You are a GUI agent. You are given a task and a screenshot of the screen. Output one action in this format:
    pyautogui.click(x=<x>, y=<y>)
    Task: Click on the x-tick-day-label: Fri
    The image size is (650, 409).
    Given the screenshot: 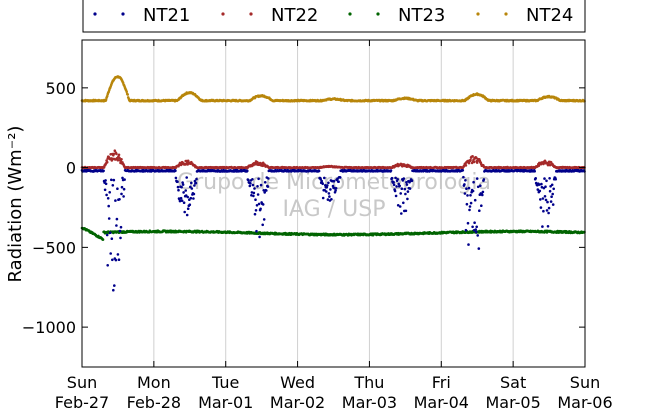 What is the action you would take?
    pyautogui.click(x=441, y=382)
    